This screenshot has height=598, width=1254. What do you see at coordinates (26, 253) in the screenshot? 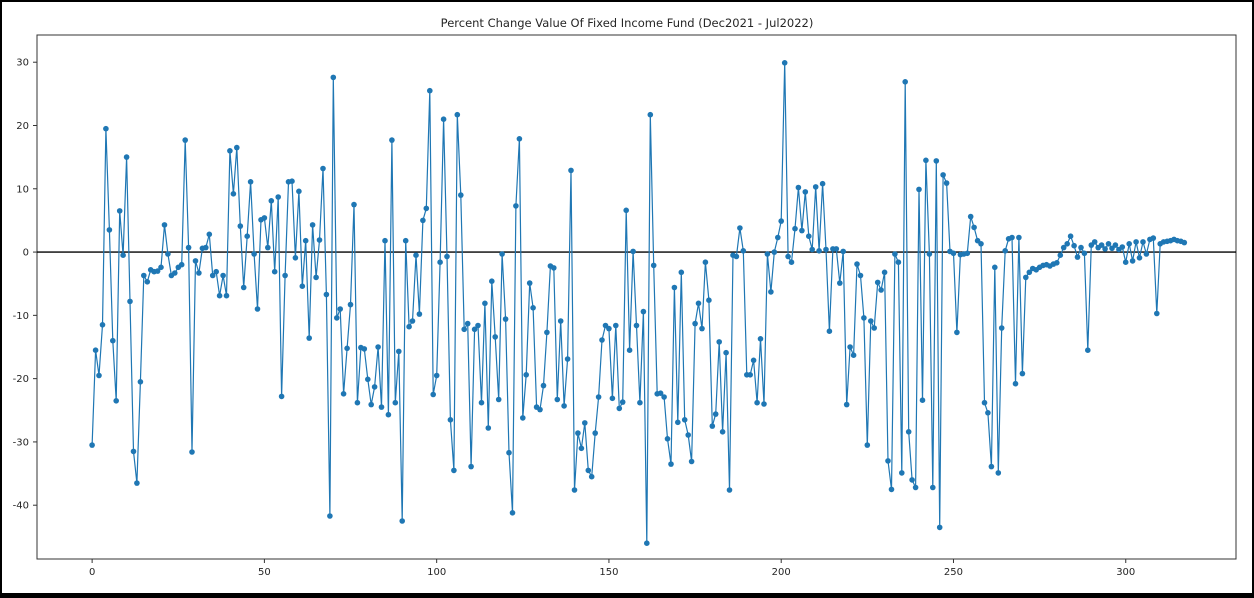
I see `y-tick-label: 0` at bounding box center [26, 253].